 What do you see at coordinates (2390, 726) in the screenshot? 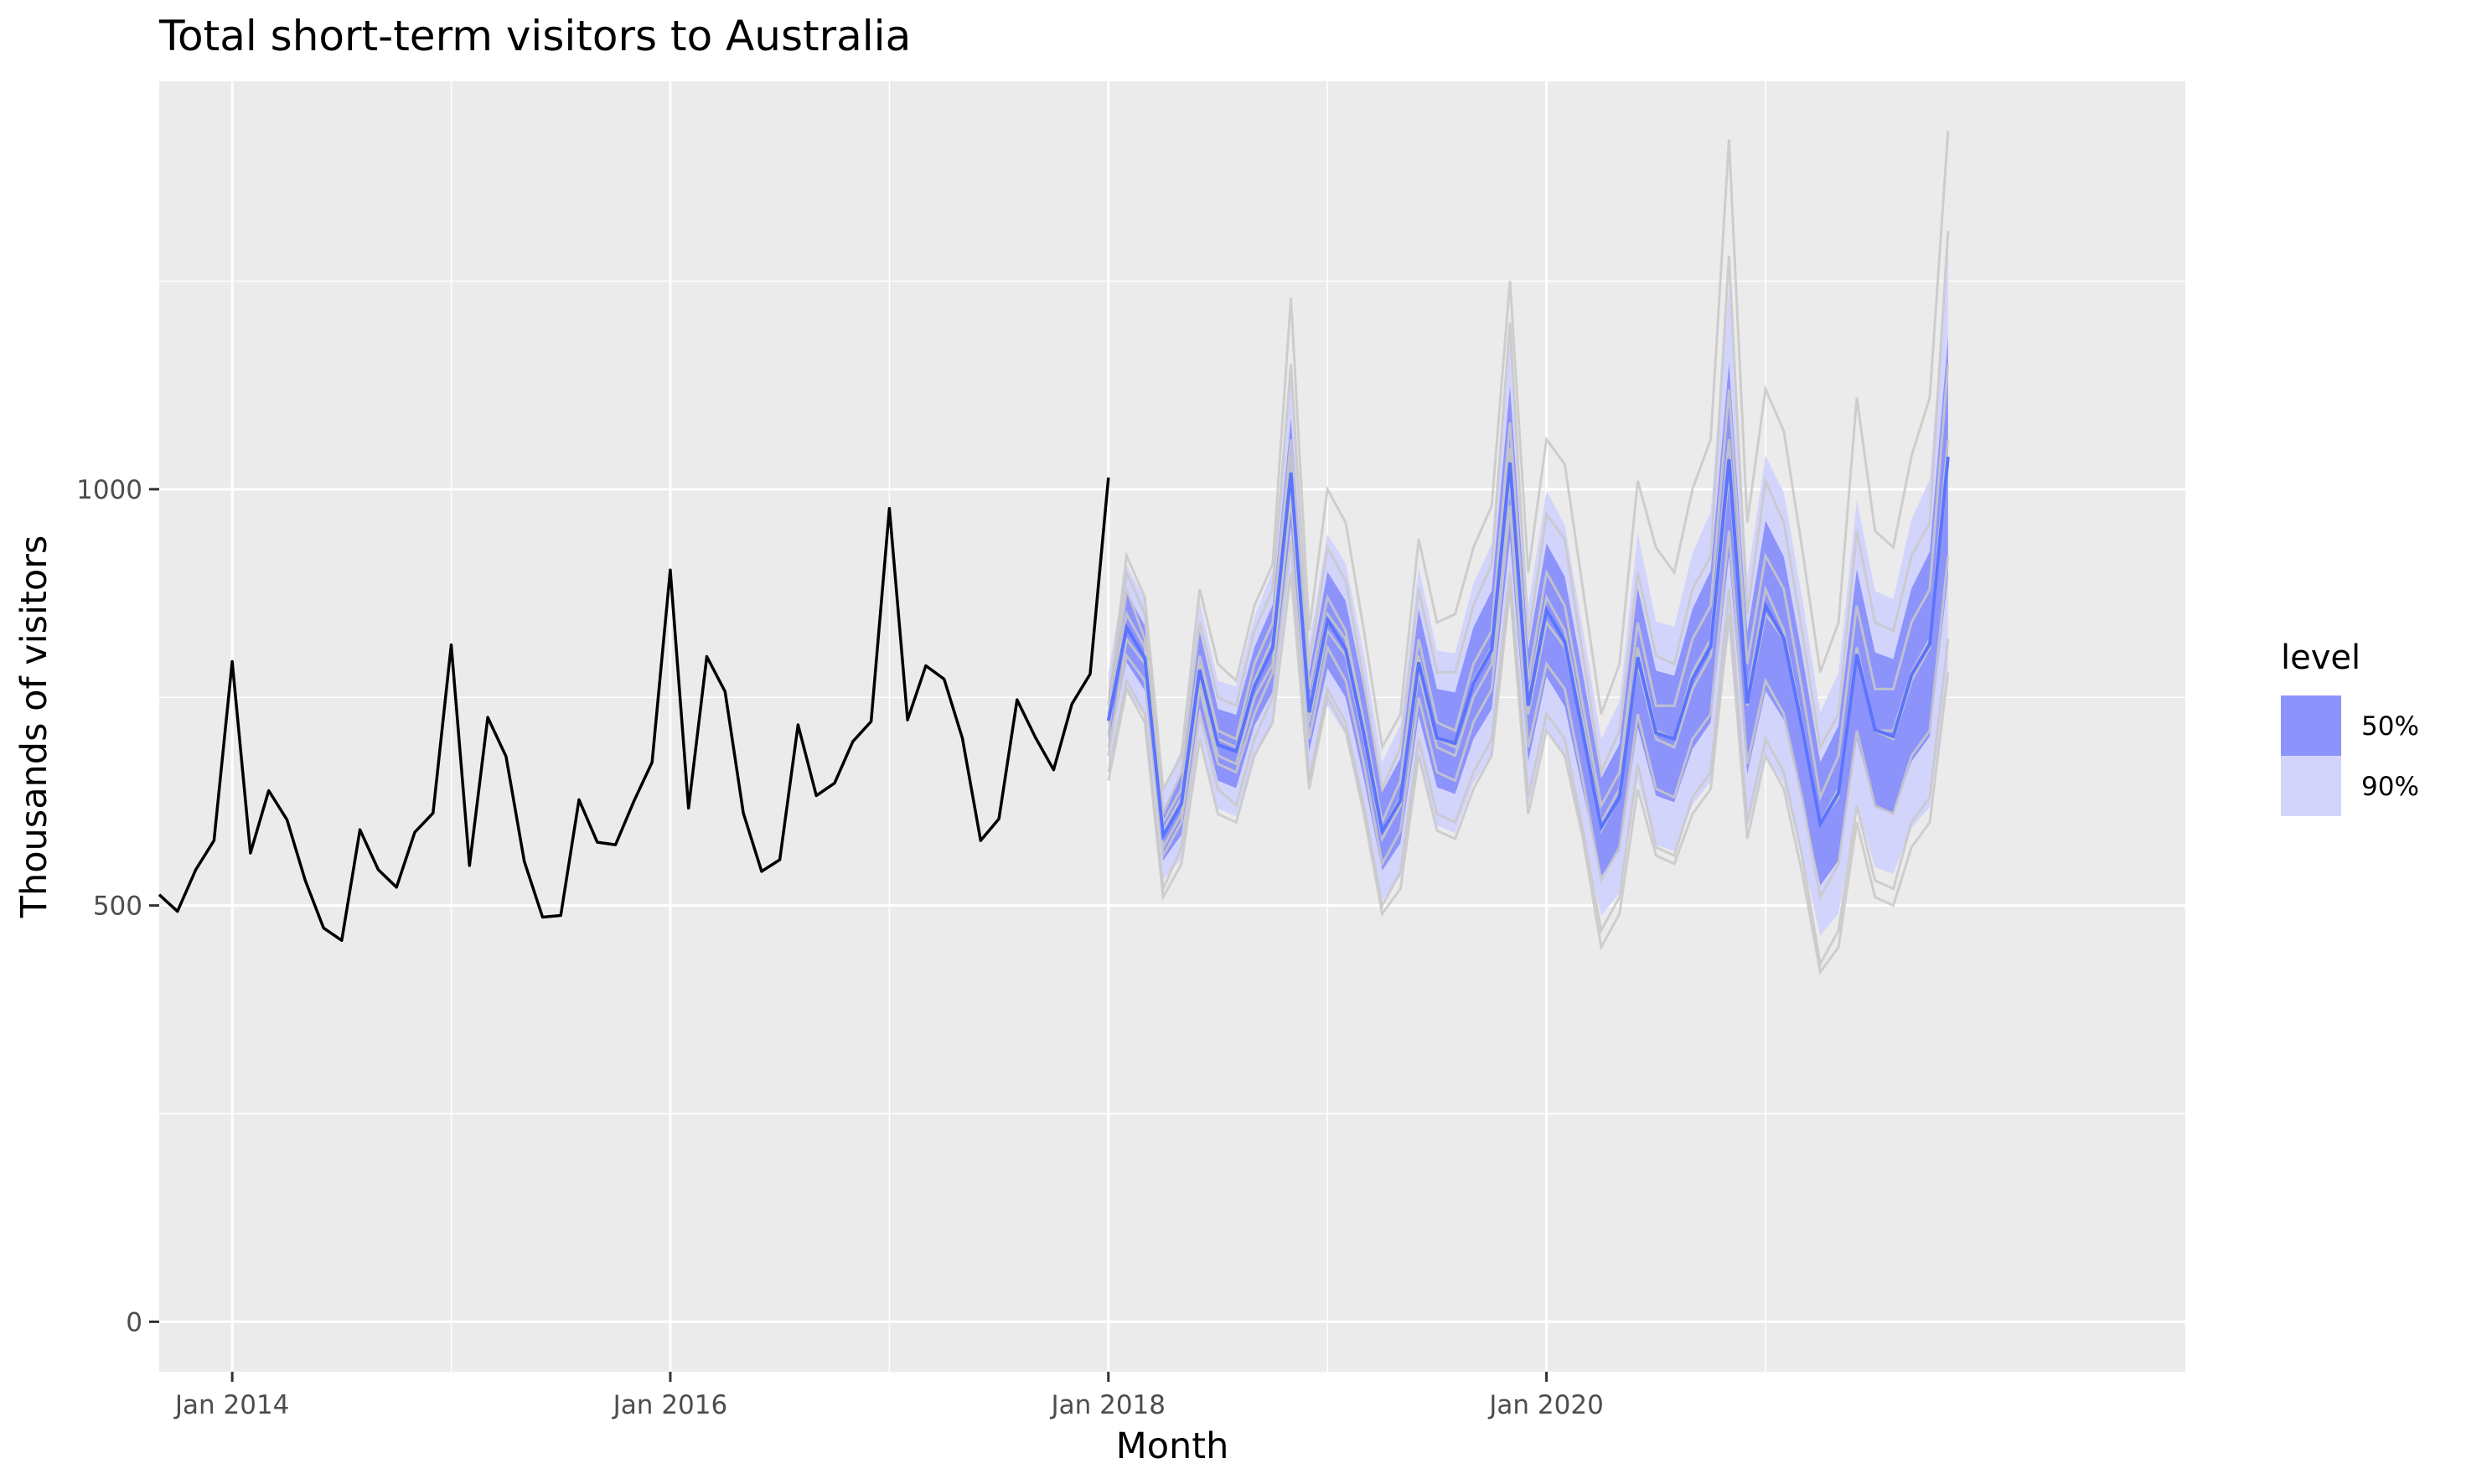
I see `legend-label-50: 50%` at bounding box center [2390, 726].